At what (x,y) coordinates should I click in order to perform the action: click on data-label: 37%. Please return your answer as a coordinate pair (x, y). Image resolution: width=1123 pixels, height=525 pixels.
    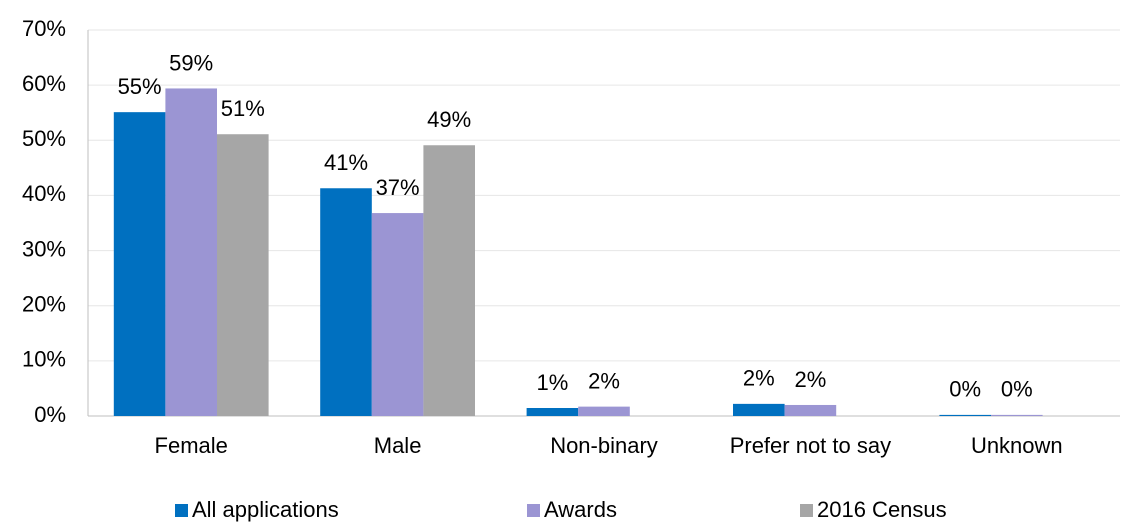
    Looking at the image, I should click on (398, 187).